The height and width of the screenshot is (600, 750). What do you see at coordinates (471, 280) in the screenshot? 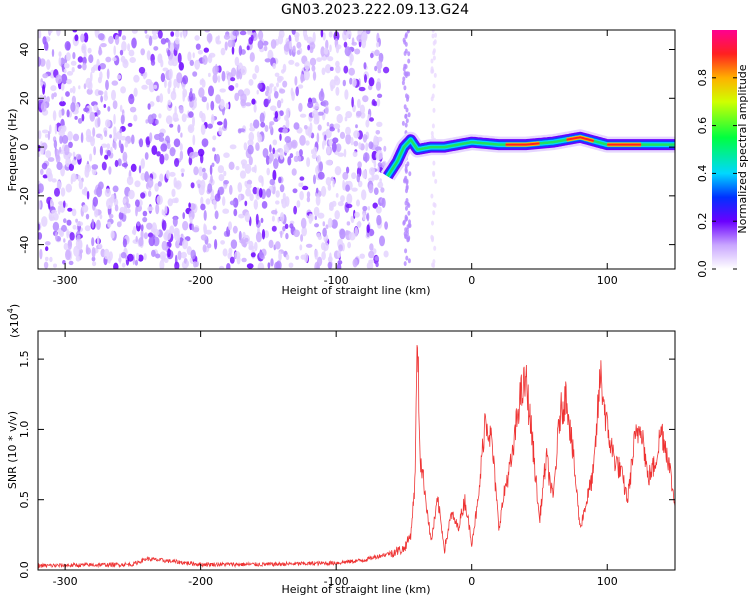
I see `spectrogram-x-tick-label: 0` at bounding box center [471, 280].